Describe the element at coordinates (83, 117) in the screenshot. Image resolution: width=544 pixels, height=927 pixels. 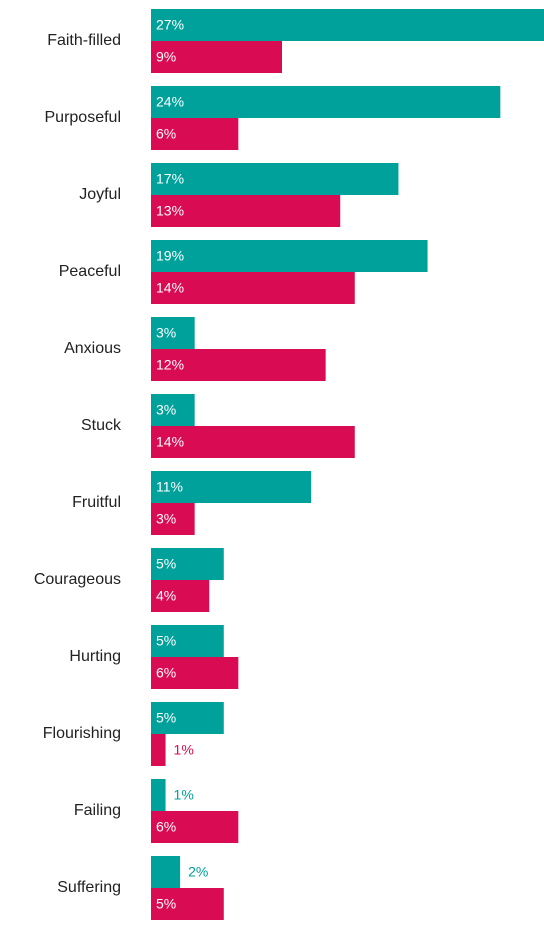
I see `category-label: Purposeful` at that location.